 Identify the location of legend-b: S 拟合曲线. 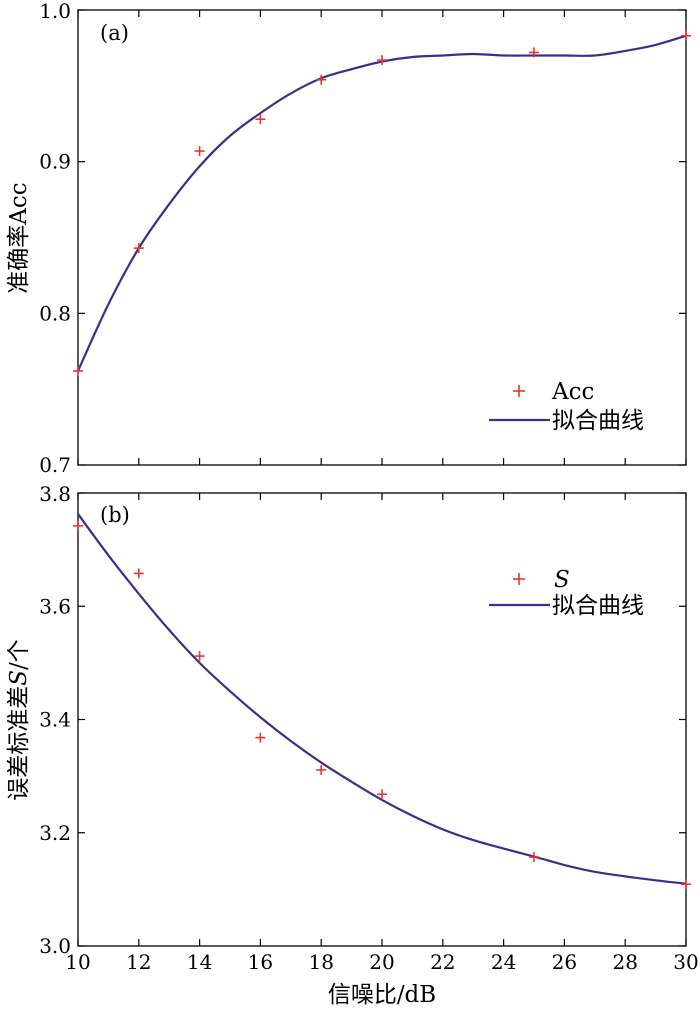
(566, 593).